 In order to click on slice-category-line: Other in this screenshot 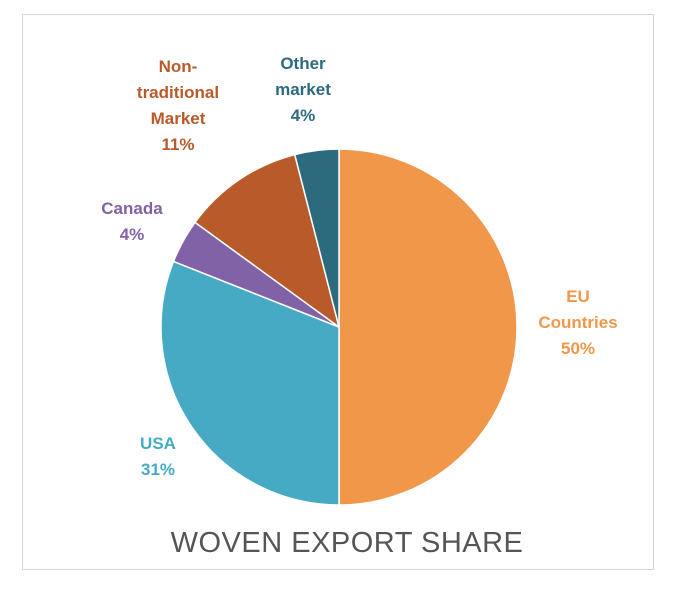, I will do `click(303, 63)`.